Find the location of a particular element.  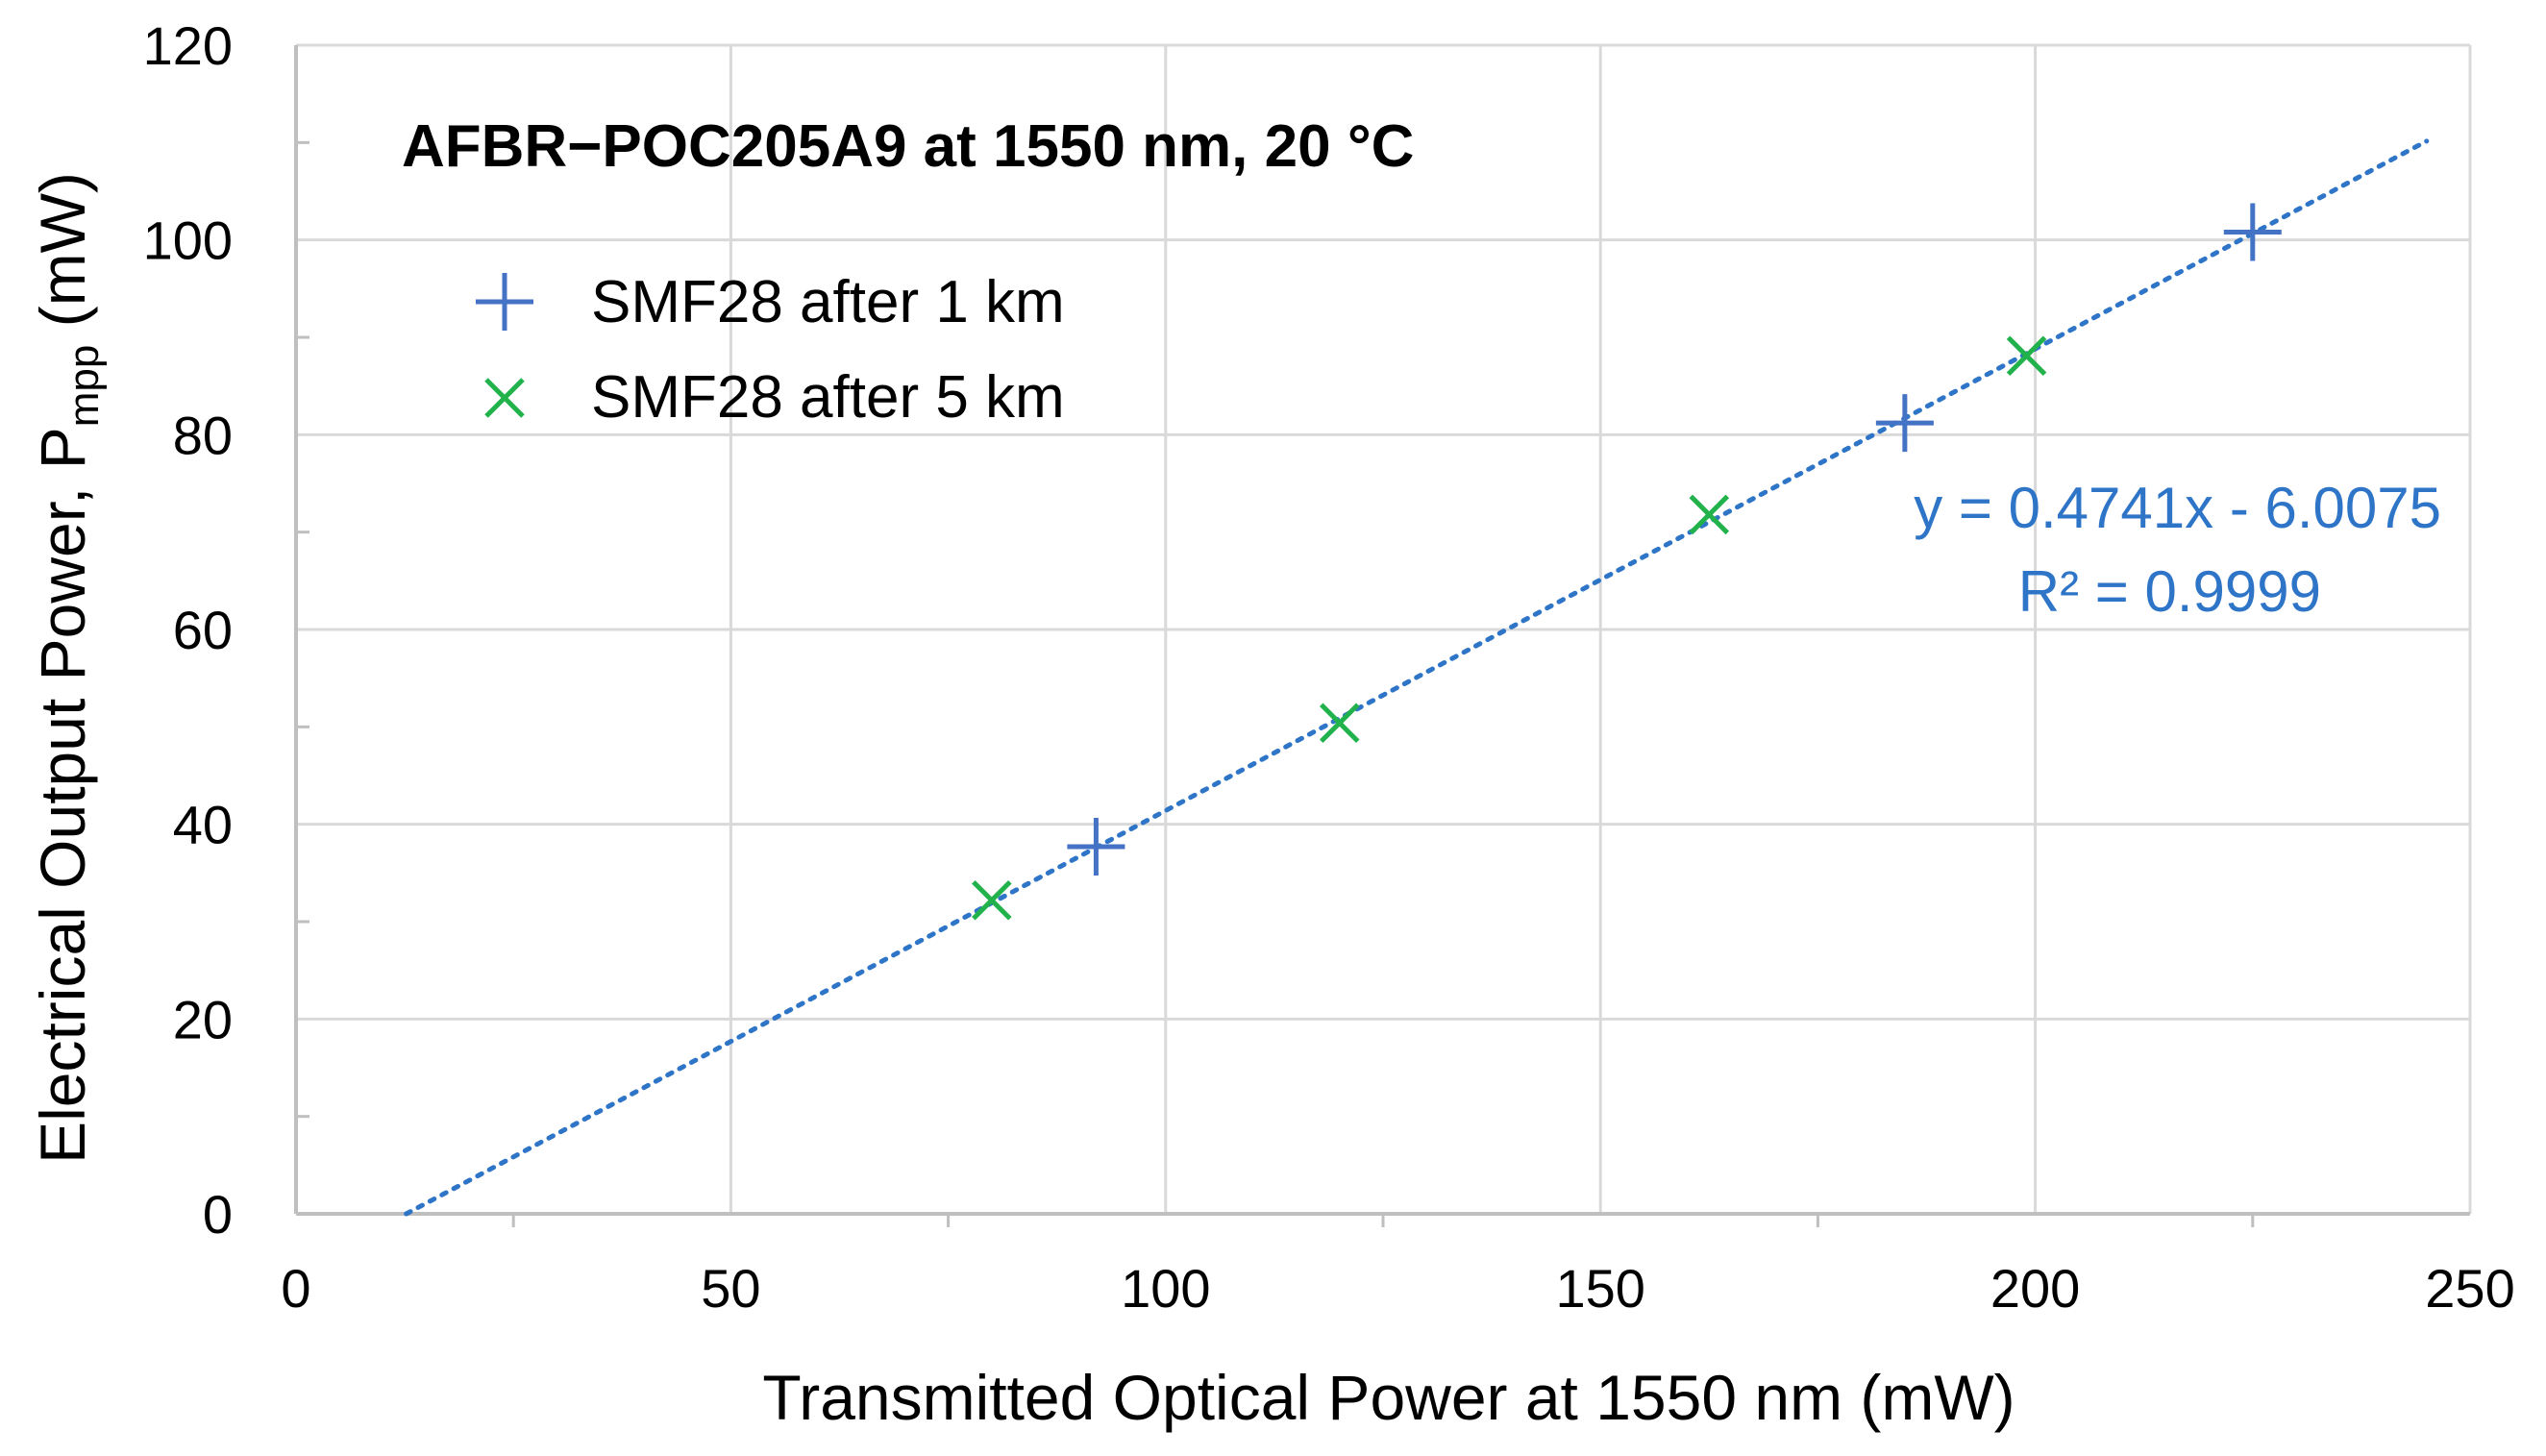

x-tick-label: 0 is located at coordinates (296, 1289).